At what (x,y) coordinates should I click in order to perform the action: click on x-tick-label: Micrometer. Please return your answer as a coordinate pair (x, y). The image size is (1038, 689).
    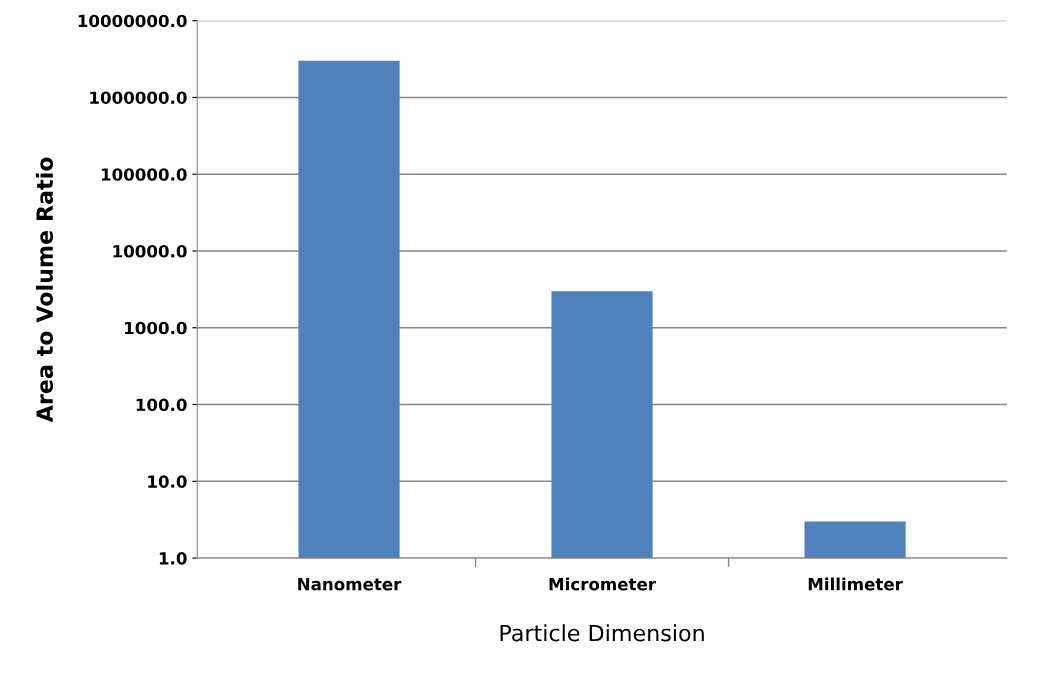
    Looking at the image, I should click on (602, 584).